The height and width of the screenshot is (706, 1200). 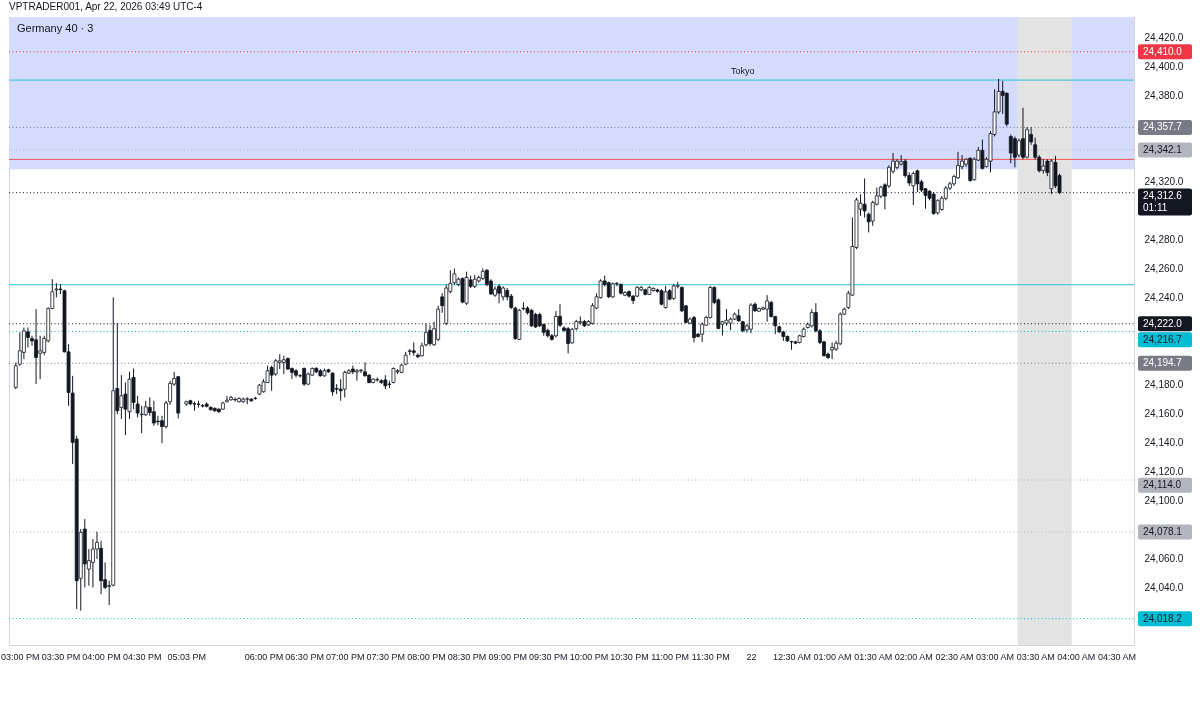 What do you see at coordinates (1164, 413) in the screenshot?
I see `y-tick-label: 24,160.0` at bounding box center [1164, 413].